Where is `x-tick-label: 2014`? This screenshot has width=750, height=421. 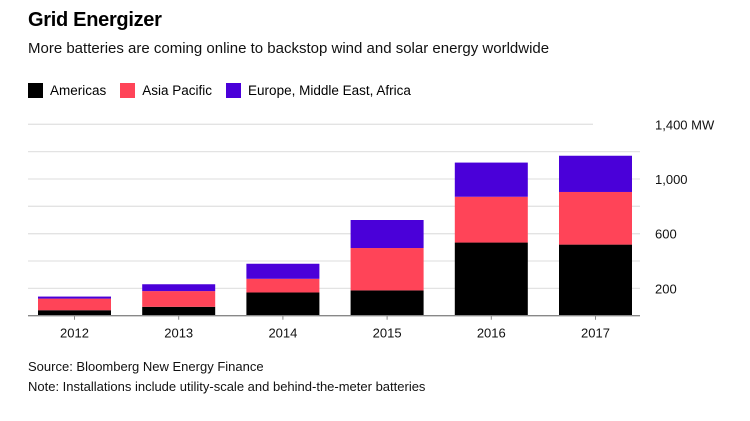 x-tick-label: 2014 is located at coordinates (282, 333).